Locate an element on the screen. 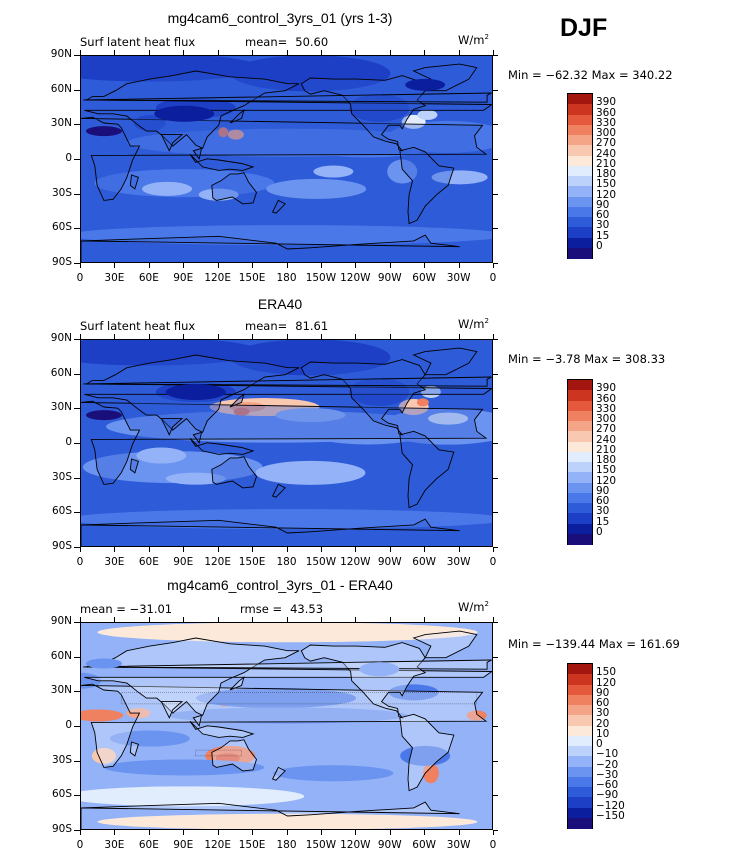  panel-2-colorbar-label-3: 330 is located at coordinates (606, 408).